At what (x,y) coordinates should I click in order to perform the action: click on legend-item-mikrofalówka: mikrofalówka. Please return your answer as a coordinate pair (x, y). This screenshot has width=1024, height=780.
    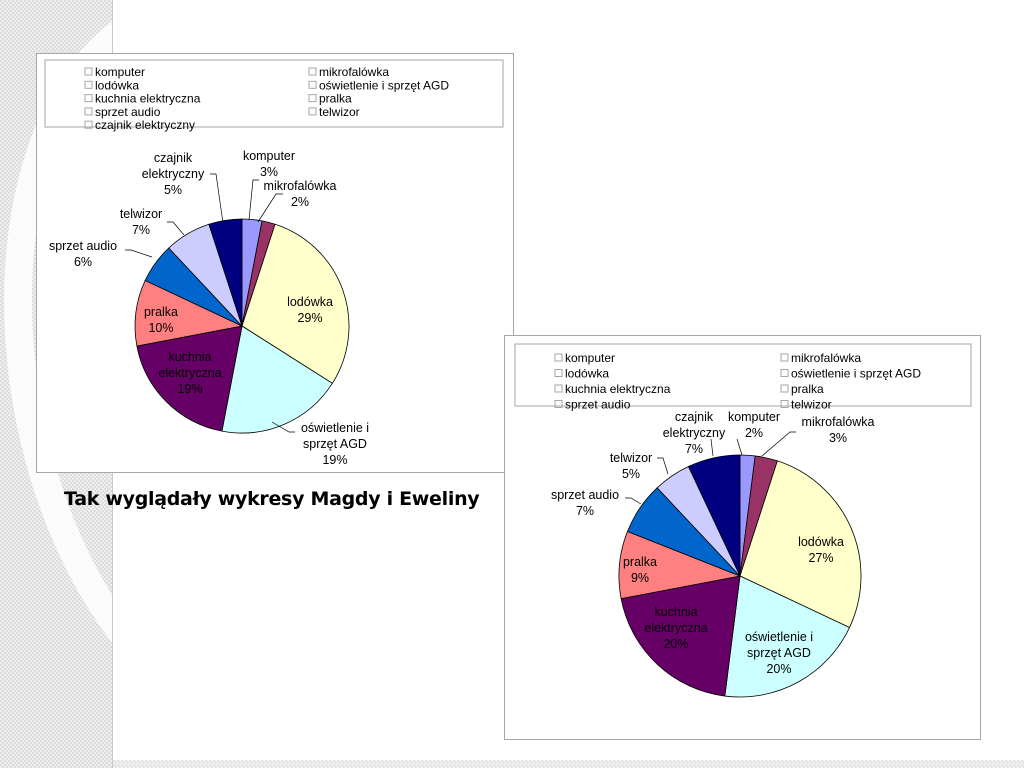
    Looking at the image, I should click on (348, 72).